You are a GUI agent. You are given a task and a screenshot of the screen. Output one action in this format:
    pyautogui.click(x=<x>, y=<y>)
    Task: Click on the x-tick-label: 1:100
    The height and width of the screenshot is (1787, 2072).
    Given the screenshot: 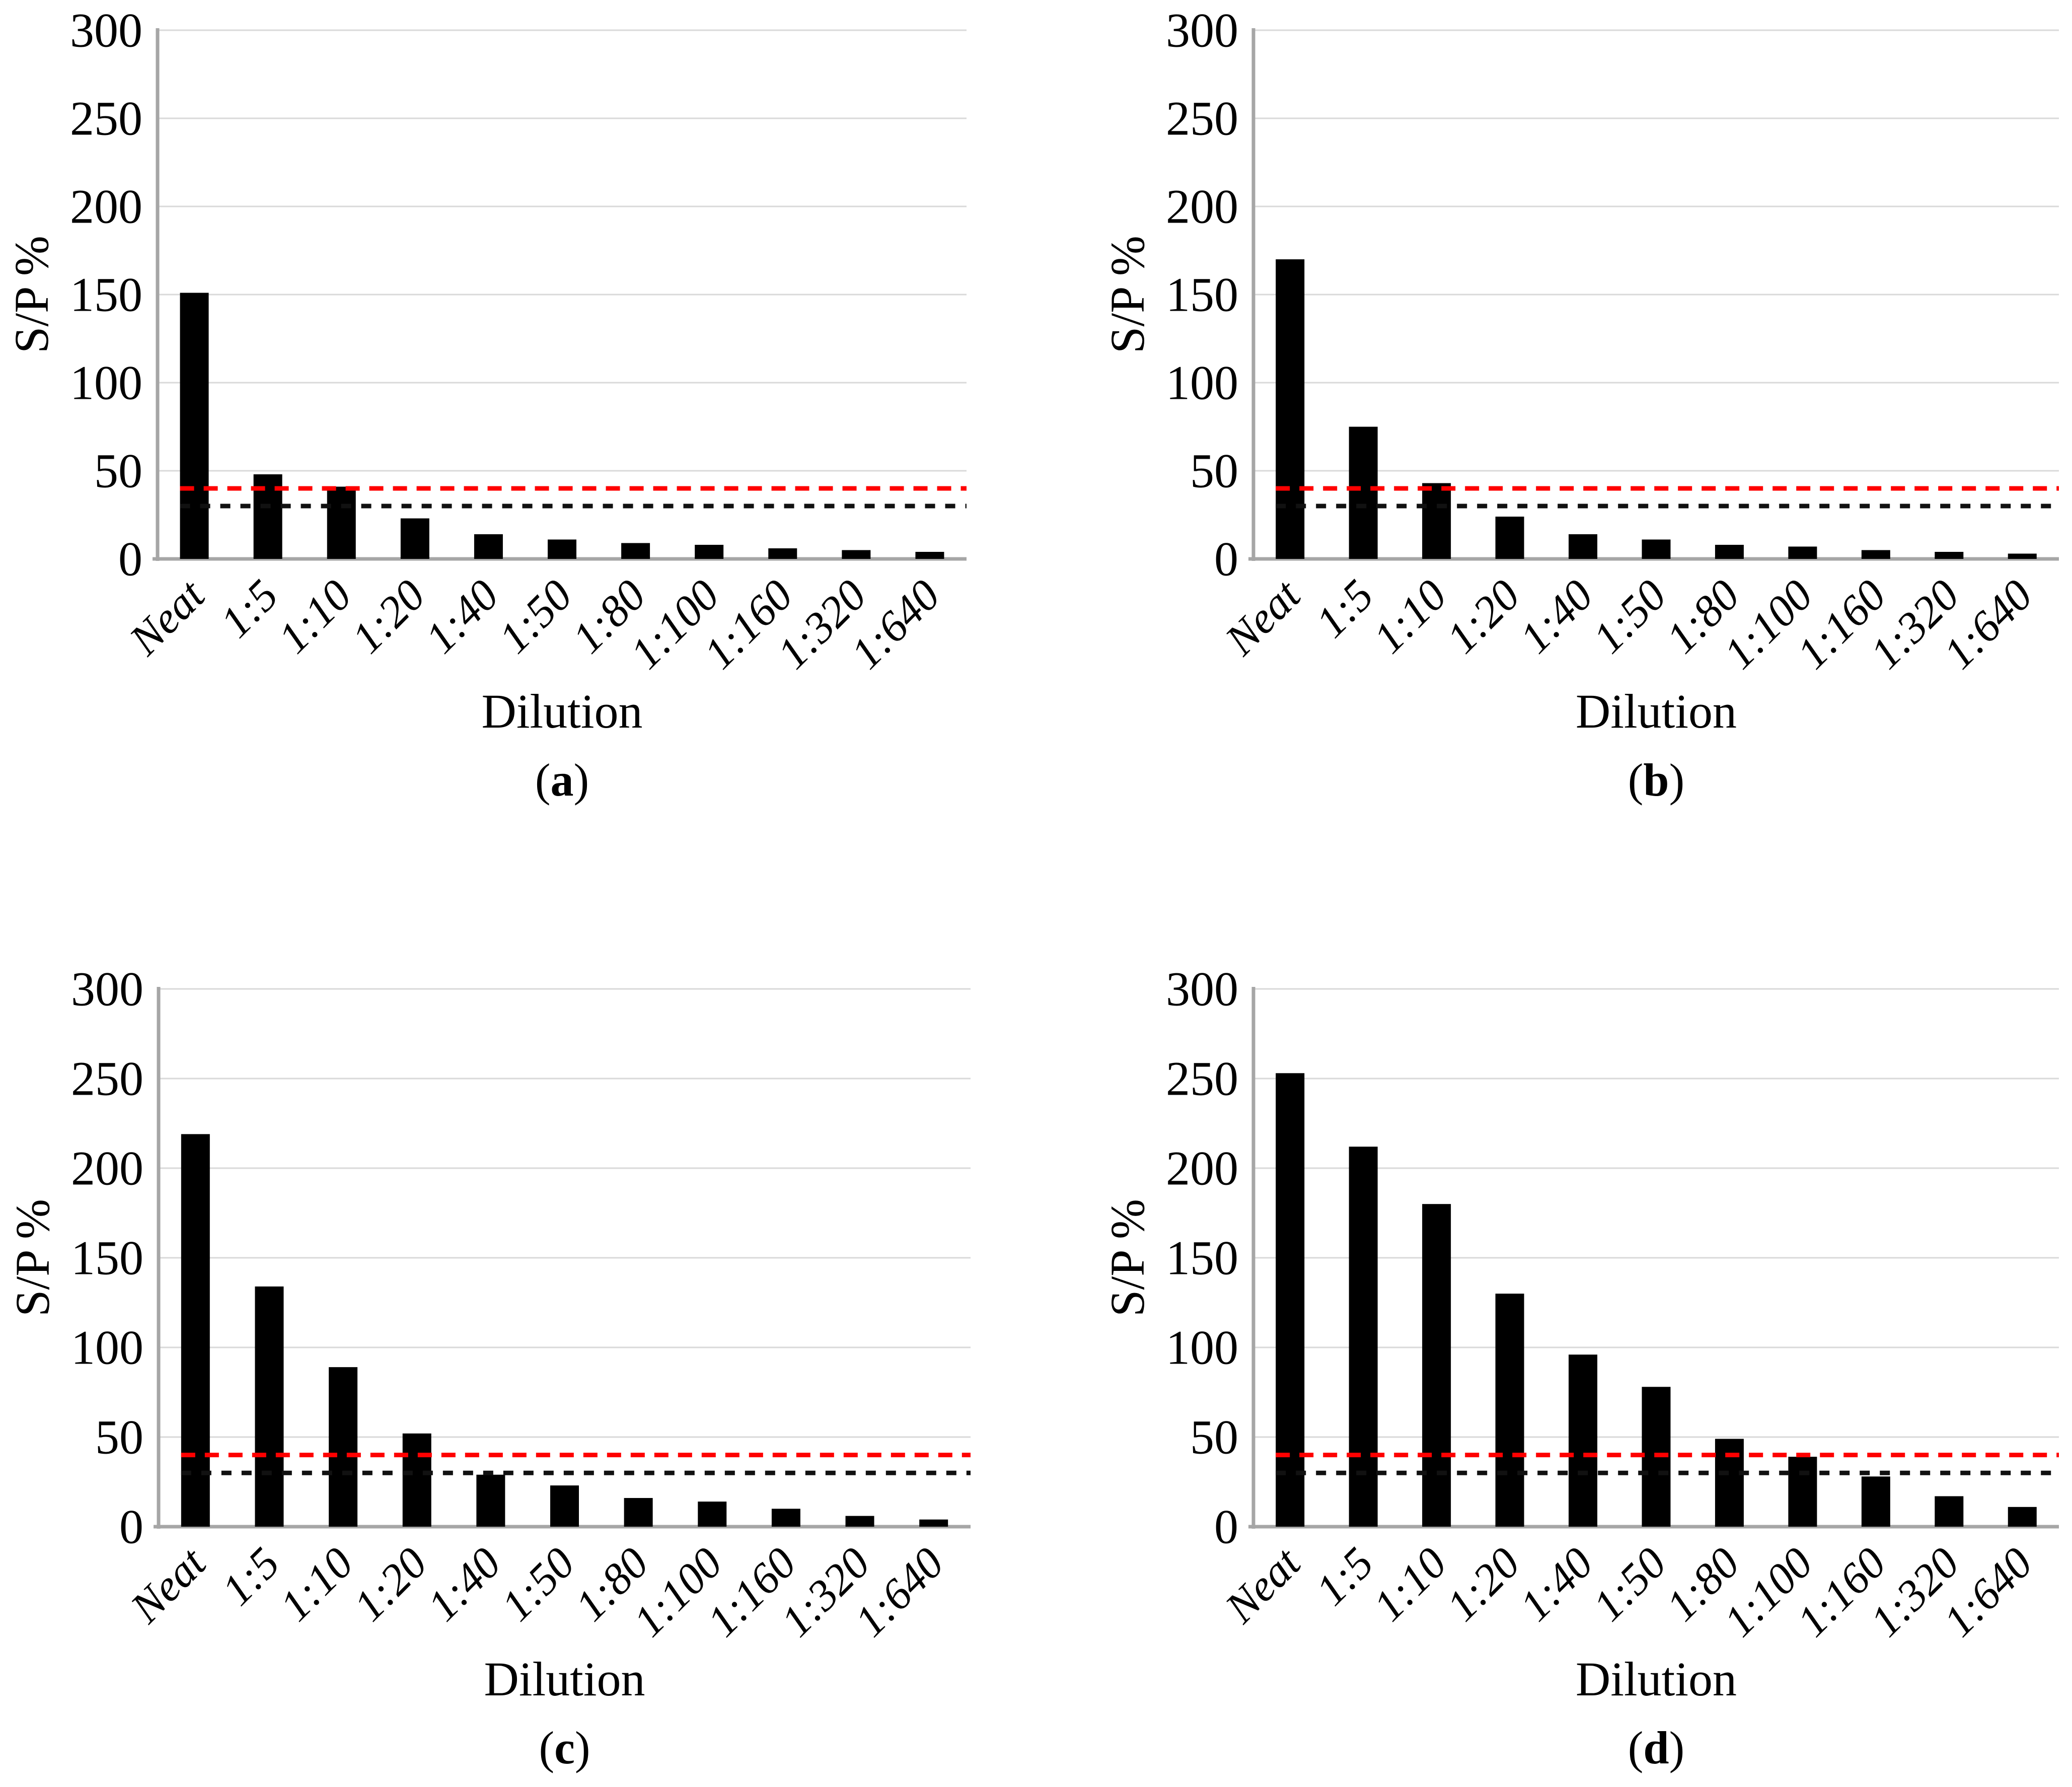 What is the action you would take?
    pyautogui.click(x=678, y=1593)
    